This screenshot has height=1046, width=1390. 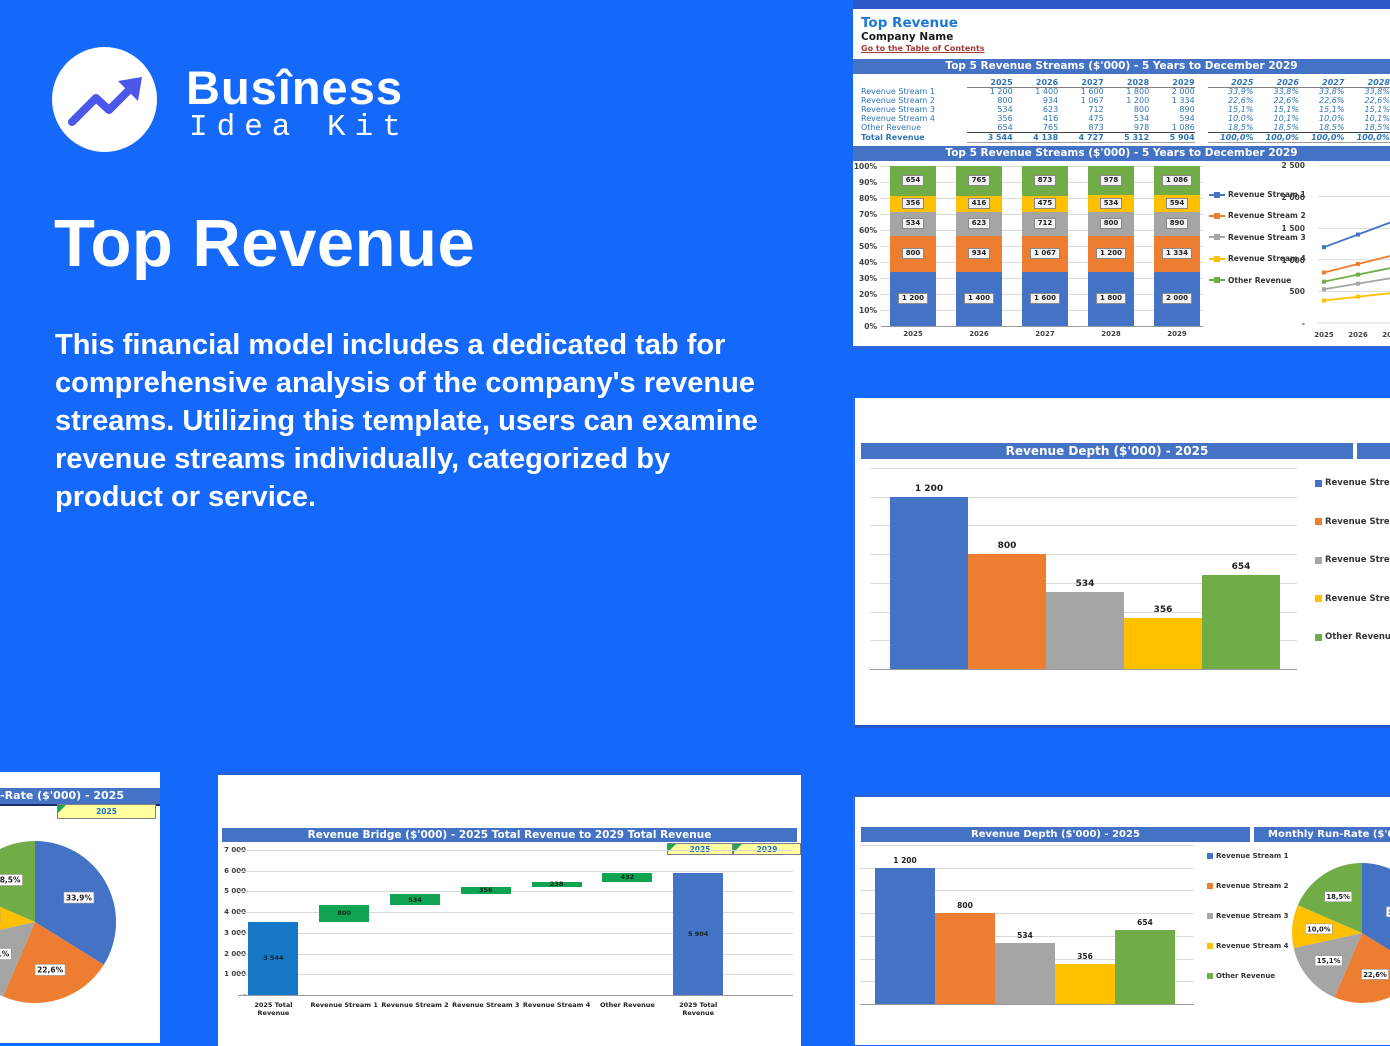 I want to click on y-tick: 6 000, so click(x=235, y=870).